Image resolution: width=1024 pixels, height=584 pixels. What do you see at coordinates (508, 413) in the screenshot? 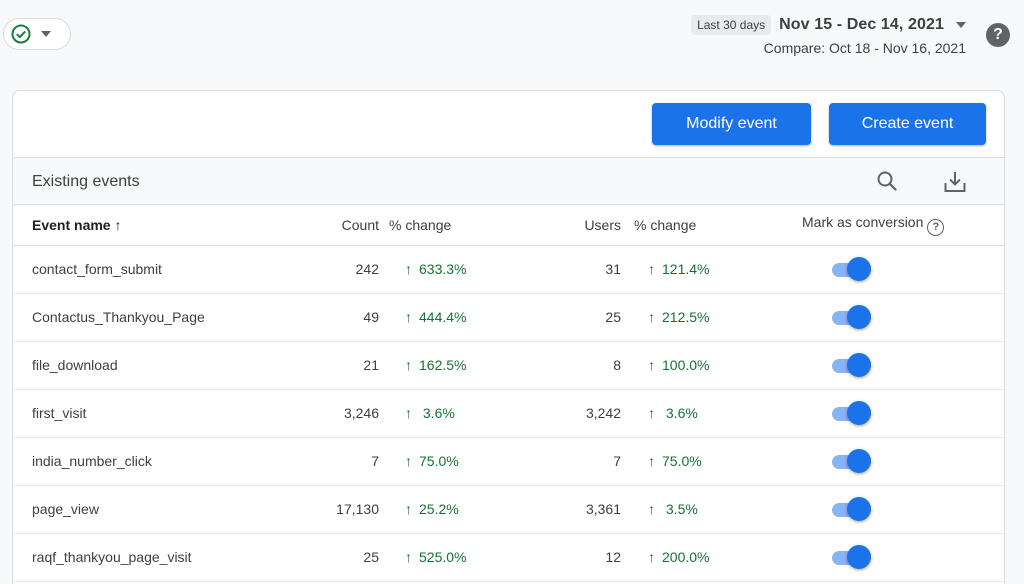
I see `table-row: first_visit 3,246 ↑ 3.6% 3,242 ↑ 3.6%` at bounding box center [508, 413].